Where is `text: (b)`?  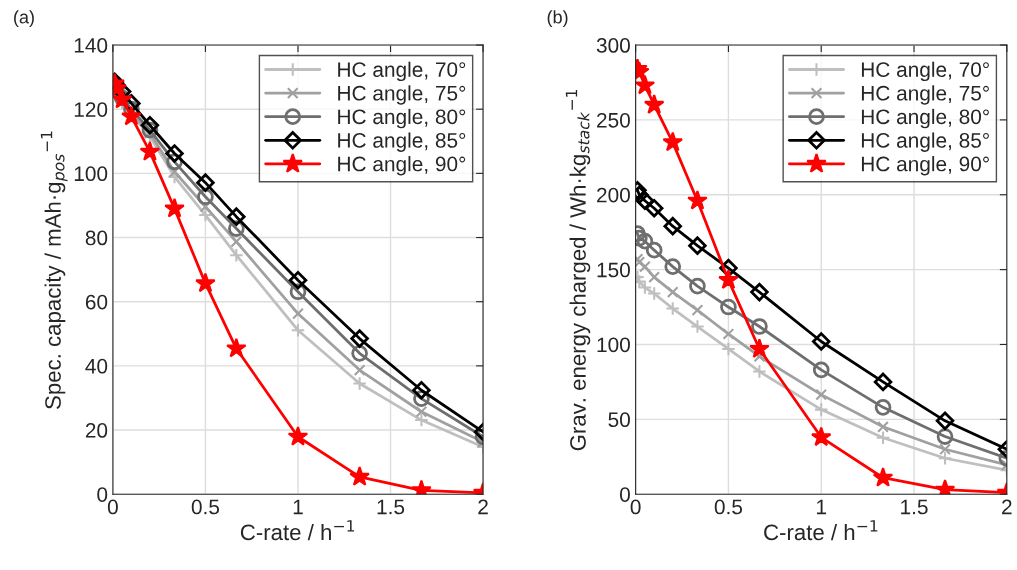 text: (b) is located at coordinates (557, 19).